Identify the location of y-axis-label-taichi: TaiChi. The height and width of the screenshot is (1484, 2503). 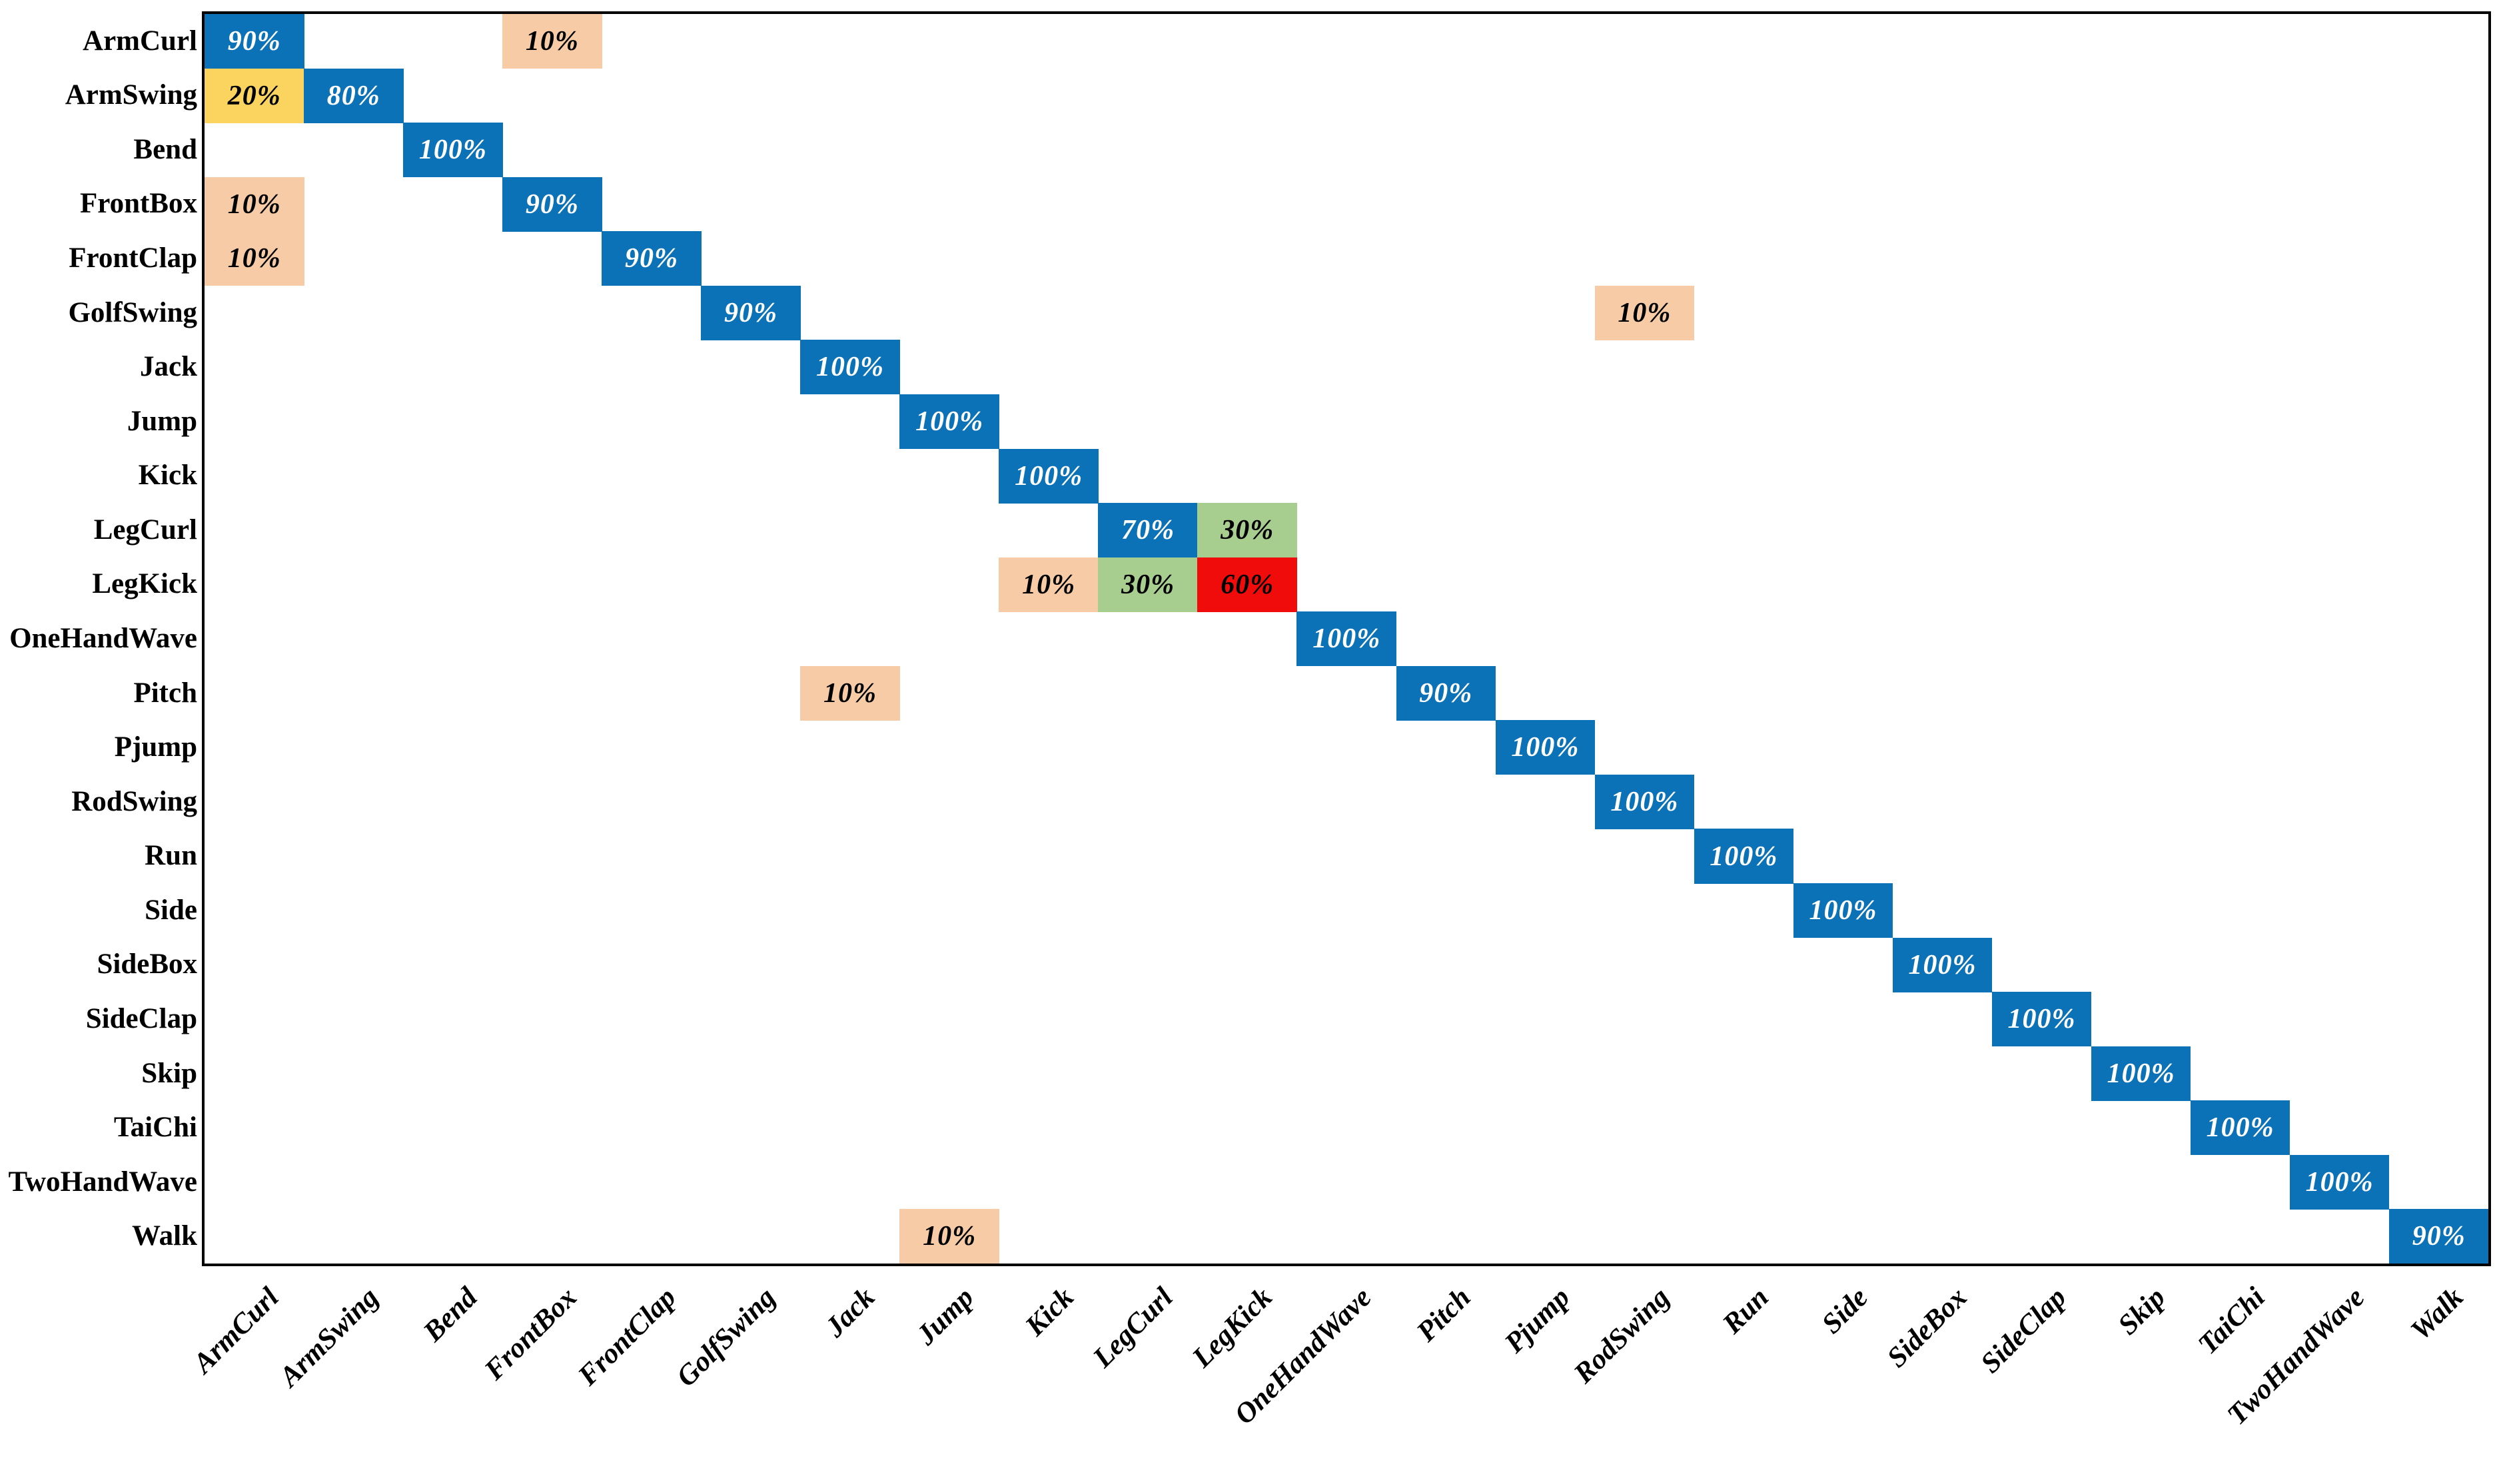
(155, 1128).